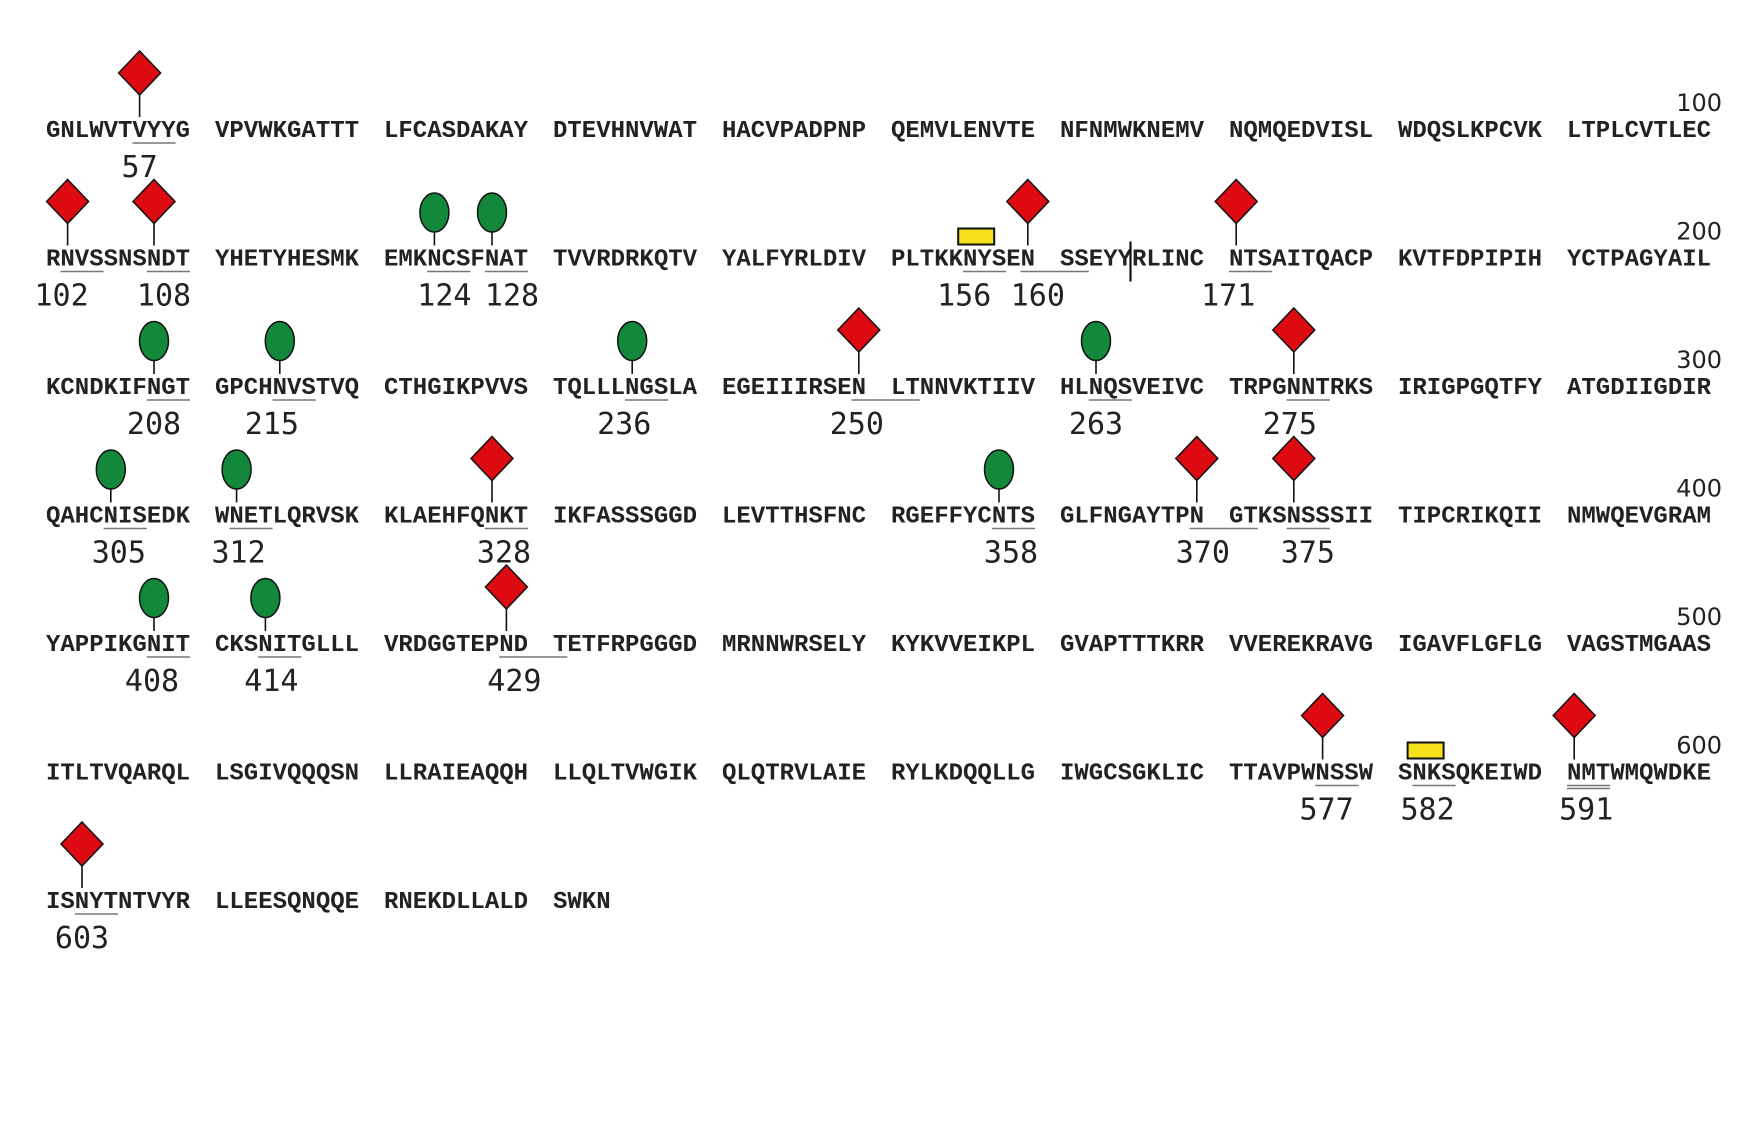 The image size is (1758, 1125). What do you see at coordinates (625, 260) in the screenshot?
I see `sequence-block: TVVRDRKQTV` at bounding box center [625, 260].